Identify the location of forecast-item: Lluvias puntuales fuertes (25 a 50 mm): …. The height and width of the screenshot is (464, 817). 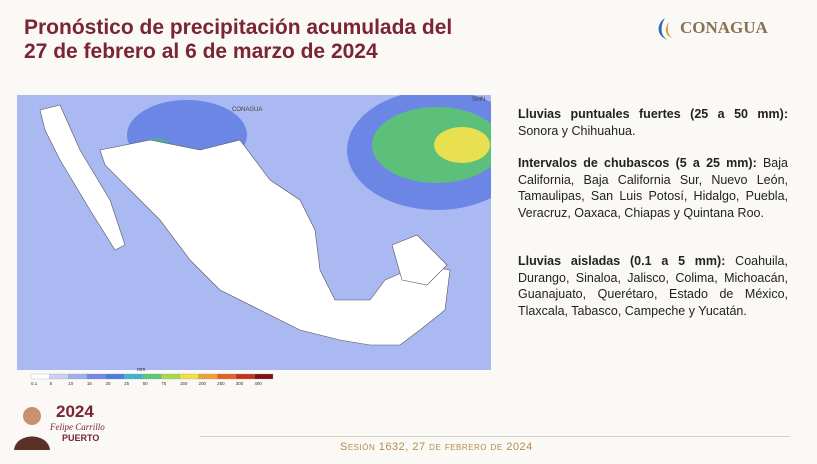
(653, 122).